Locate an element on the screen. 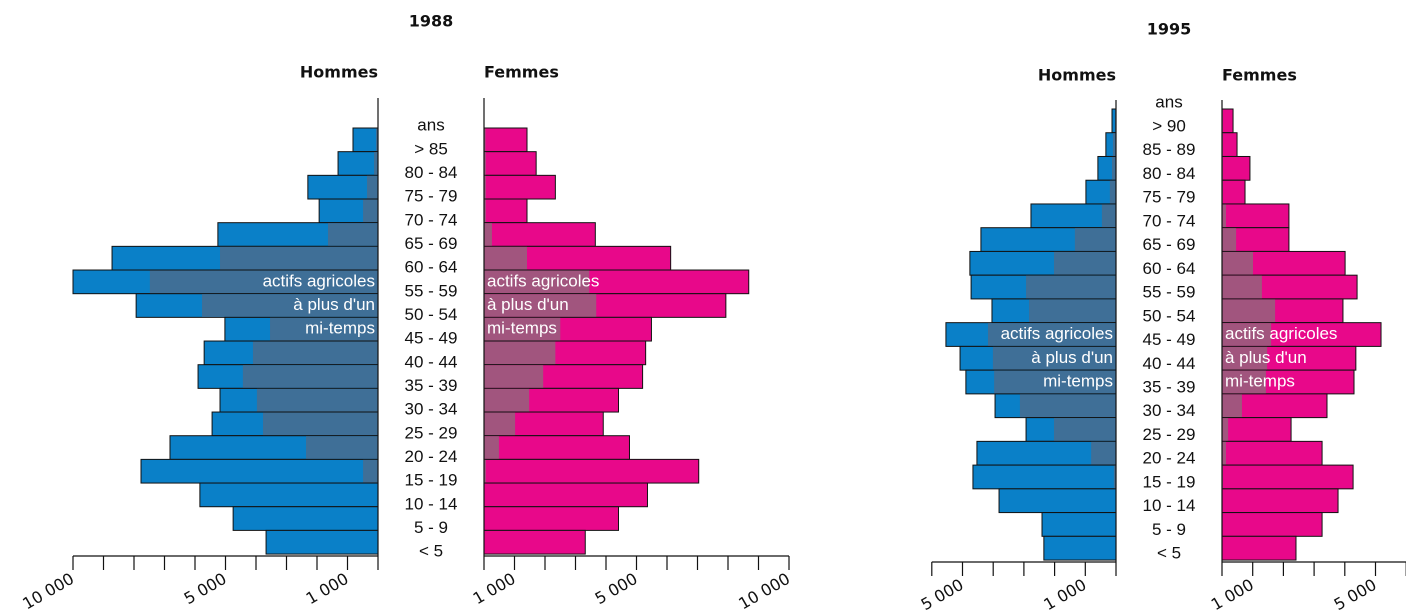 The height and width of the screenshot is (610, 1406). age-label: 35 - 39 is located at coordinates (431, 385).